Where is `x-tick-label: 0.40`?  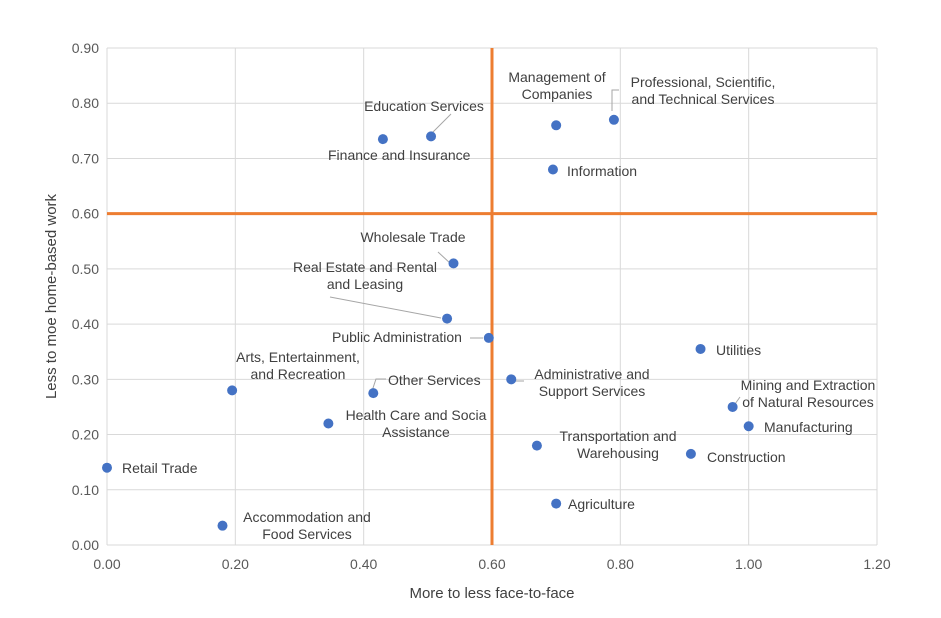
x-tick-label: 0.40 is located at coordinates (363, 564).